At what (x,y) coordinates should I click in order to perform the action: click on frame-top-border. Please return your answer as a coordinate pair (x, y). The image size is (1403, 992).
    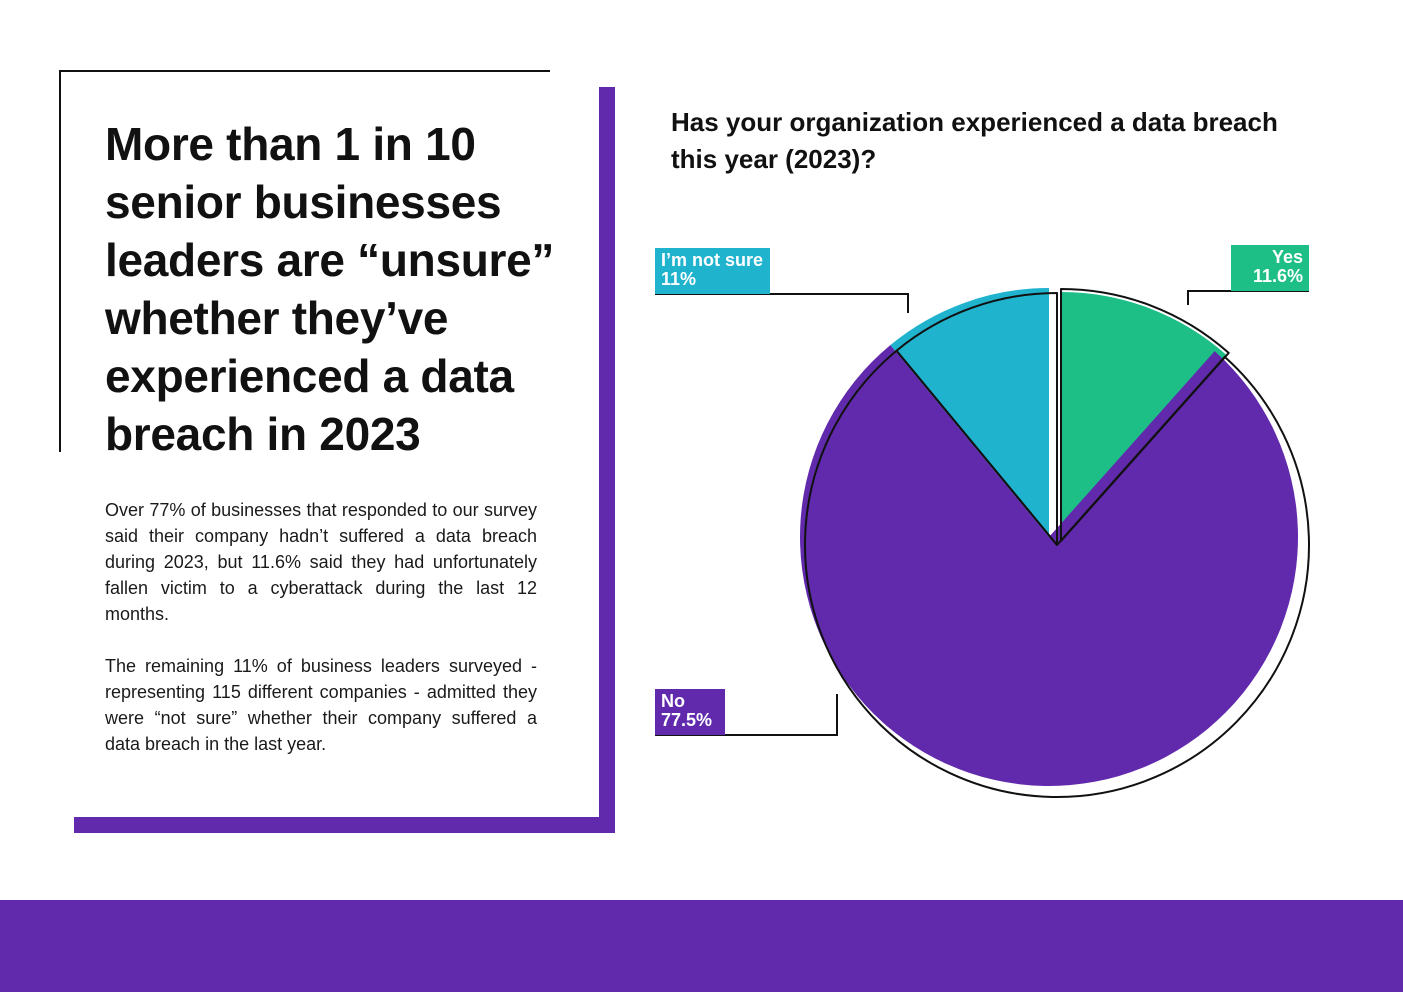
    Looking at the image, I should click on (304, 71).